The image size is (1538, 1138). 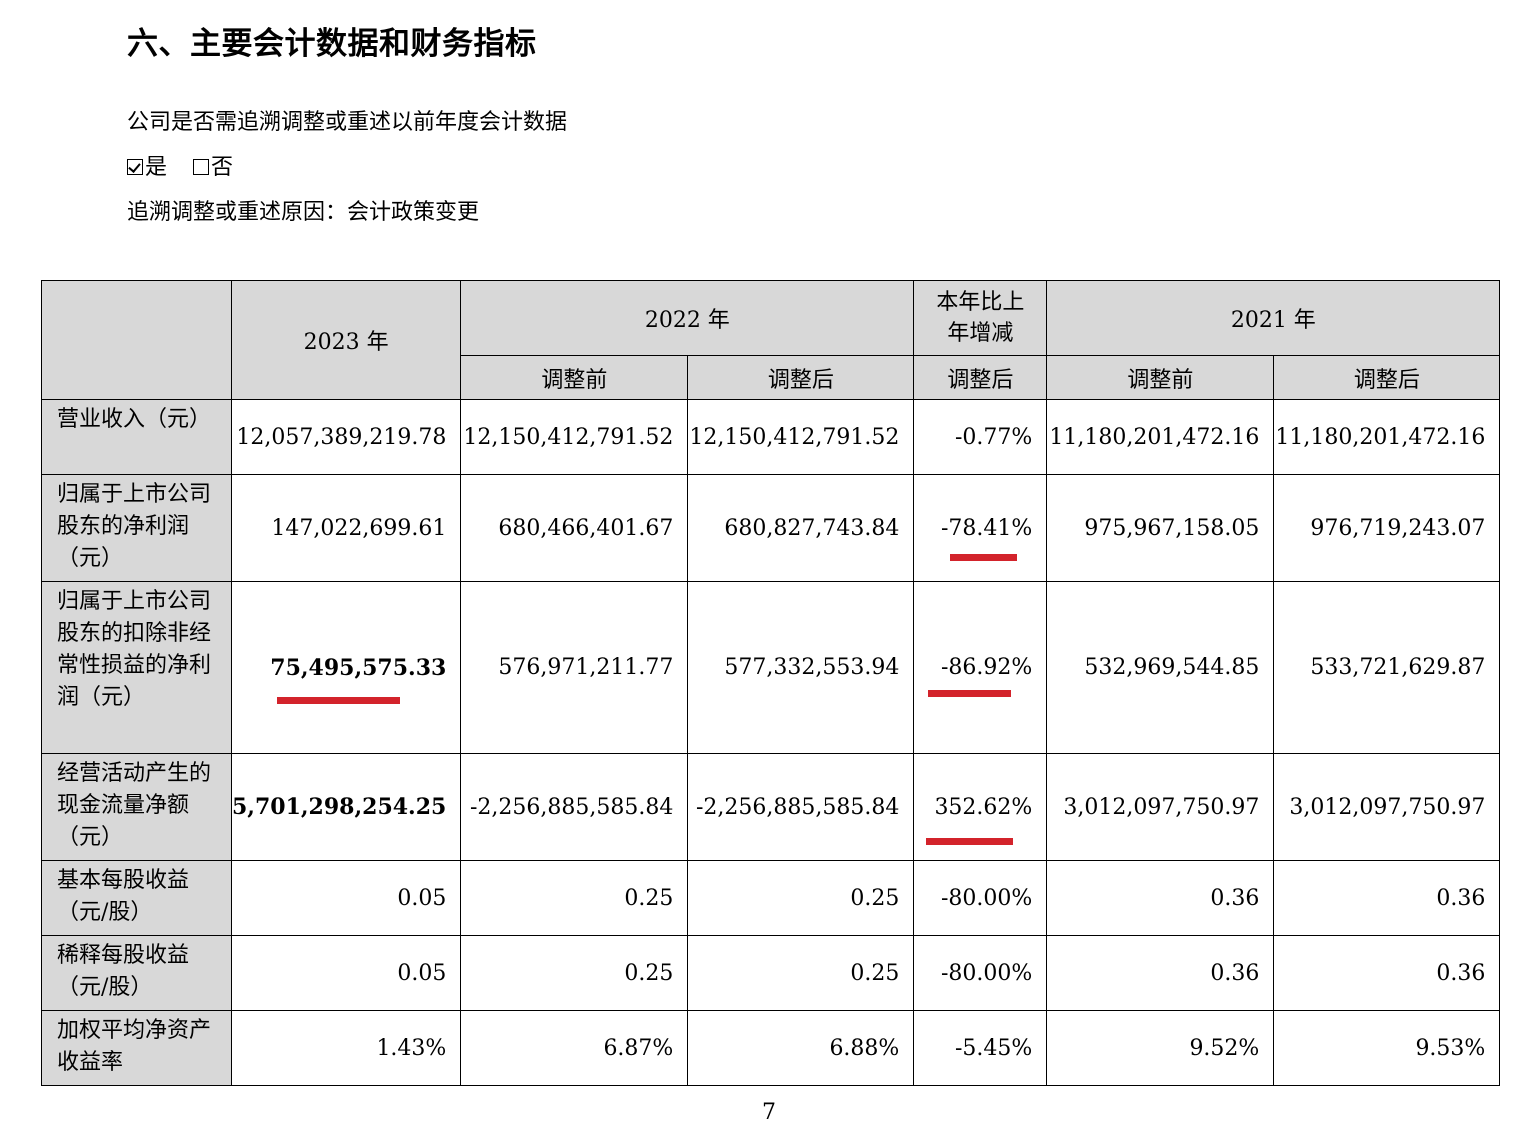 I want to click on value-2023: 75,495,575.33, so click(x=346, y=667).